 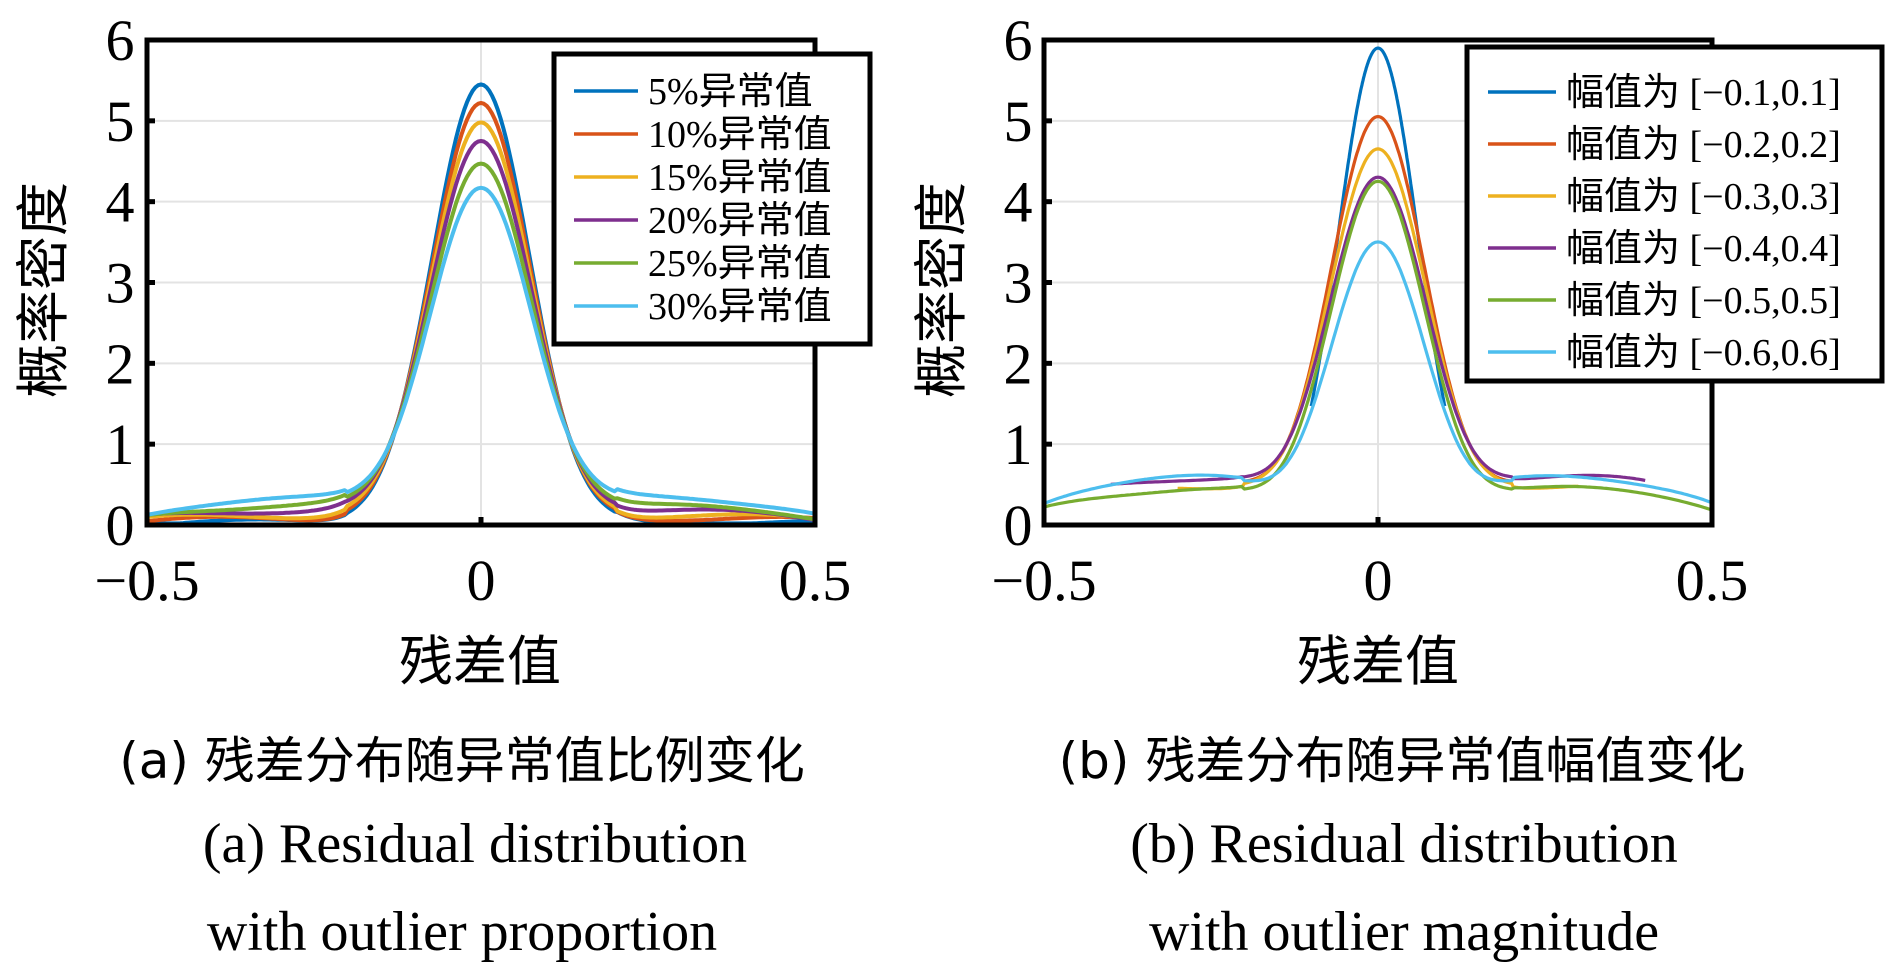 What do you see at coordinates (1703, 197) in the screenshot?
I see `legend-label: 幅值为 [−0.3,0.3]` at bounding box center [1703, 197].